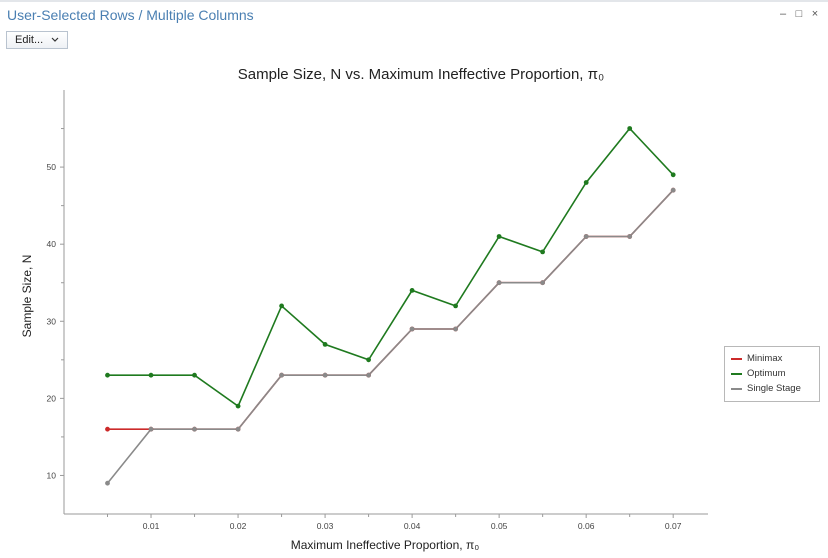 The height and width of the screenshot is (558, 828). I want to click on y-tick-label: 40, so click(52, 244).